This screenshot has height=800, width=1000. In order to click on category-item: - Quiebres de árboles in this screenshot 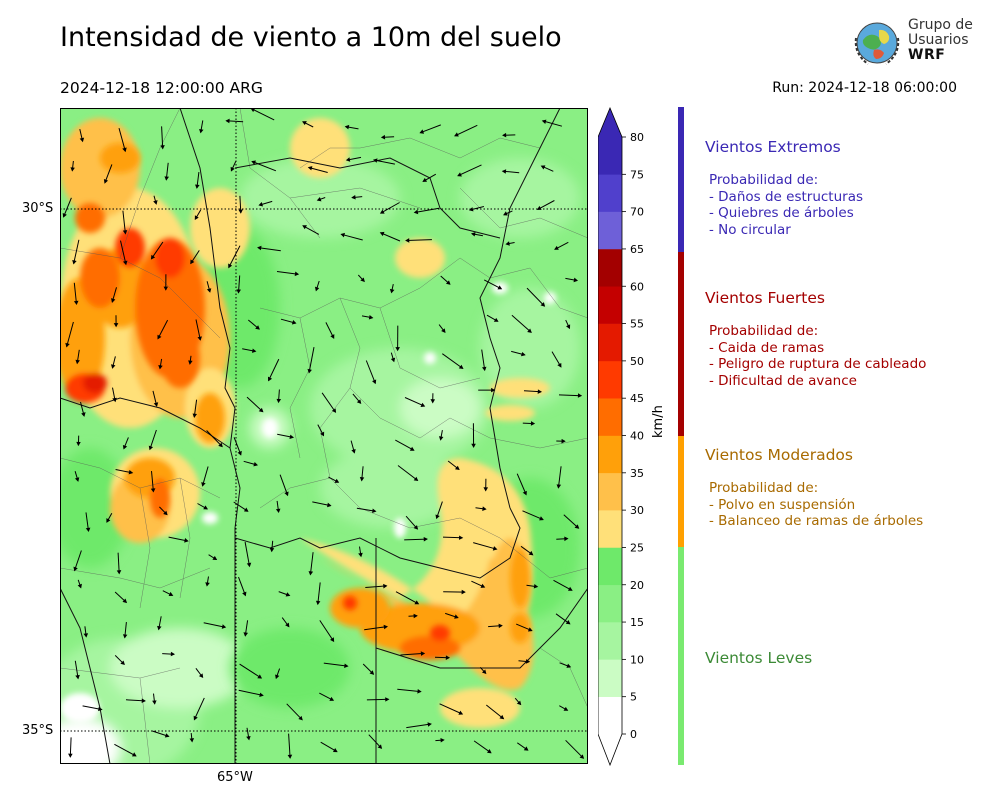, I will do `click(781, 213)`.